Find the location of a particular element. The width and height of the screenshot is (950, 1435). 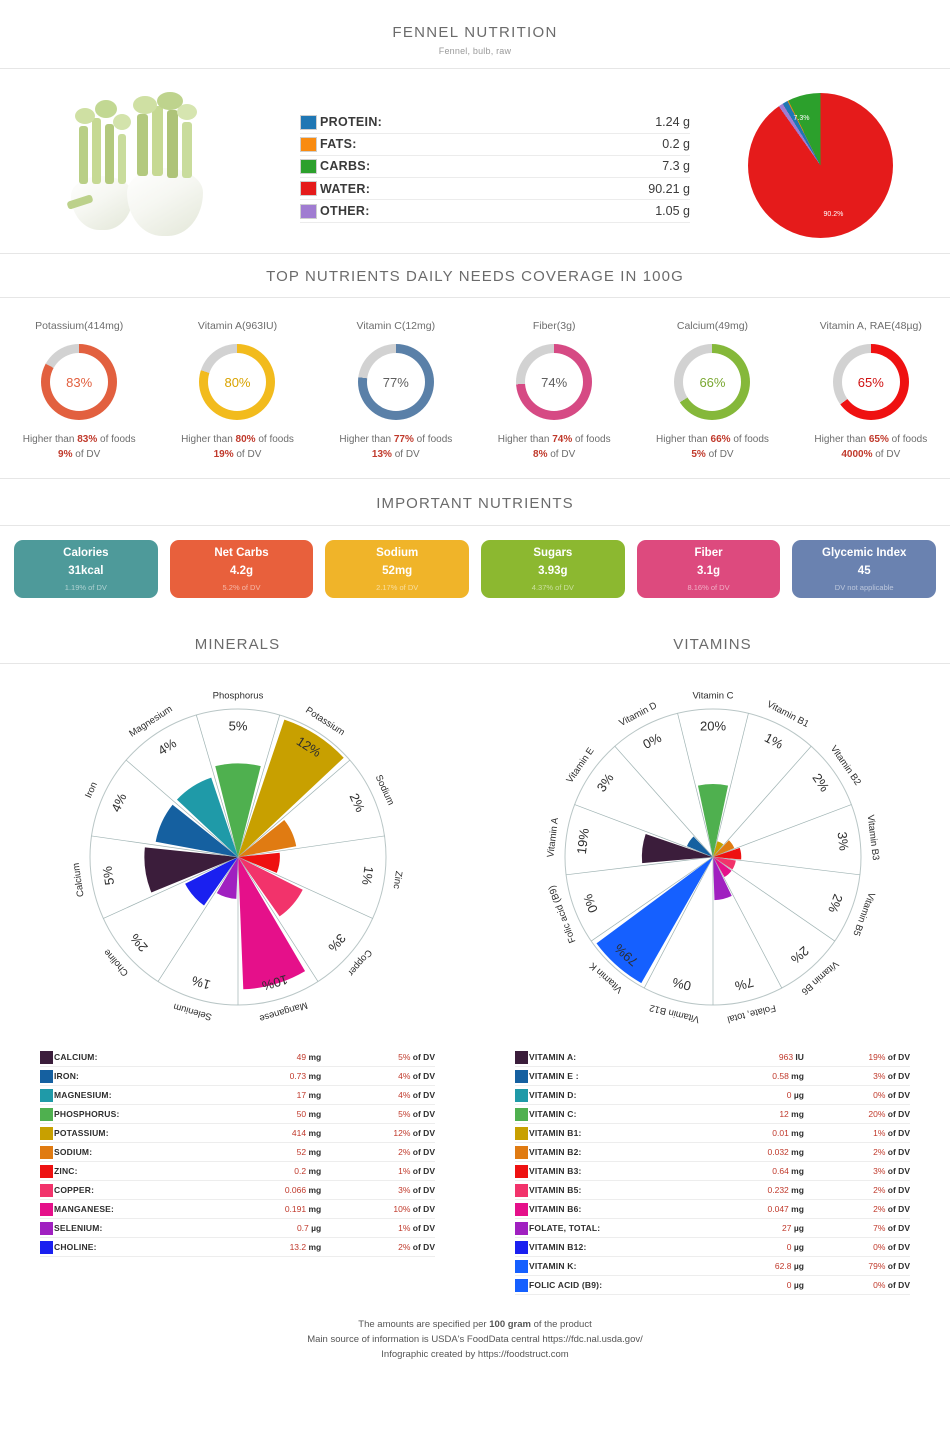

pie-slice-label-water: 90.2% is located at coordinates (833, 214).